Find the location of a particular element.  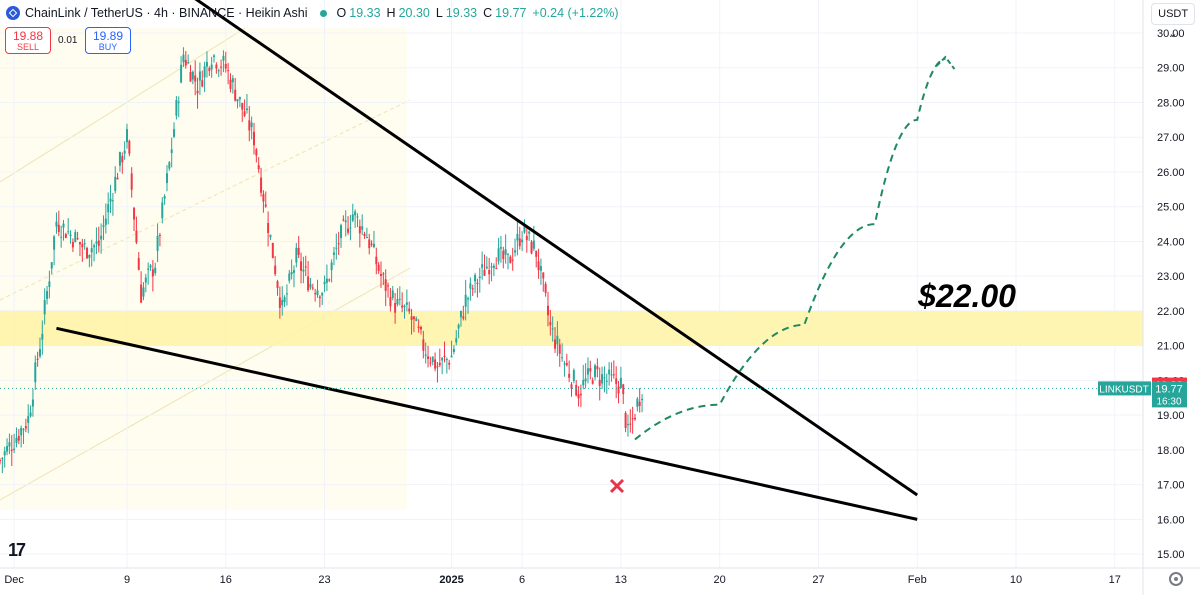

y-tick-label: 22.00 is located at coordinates (1171, 312).